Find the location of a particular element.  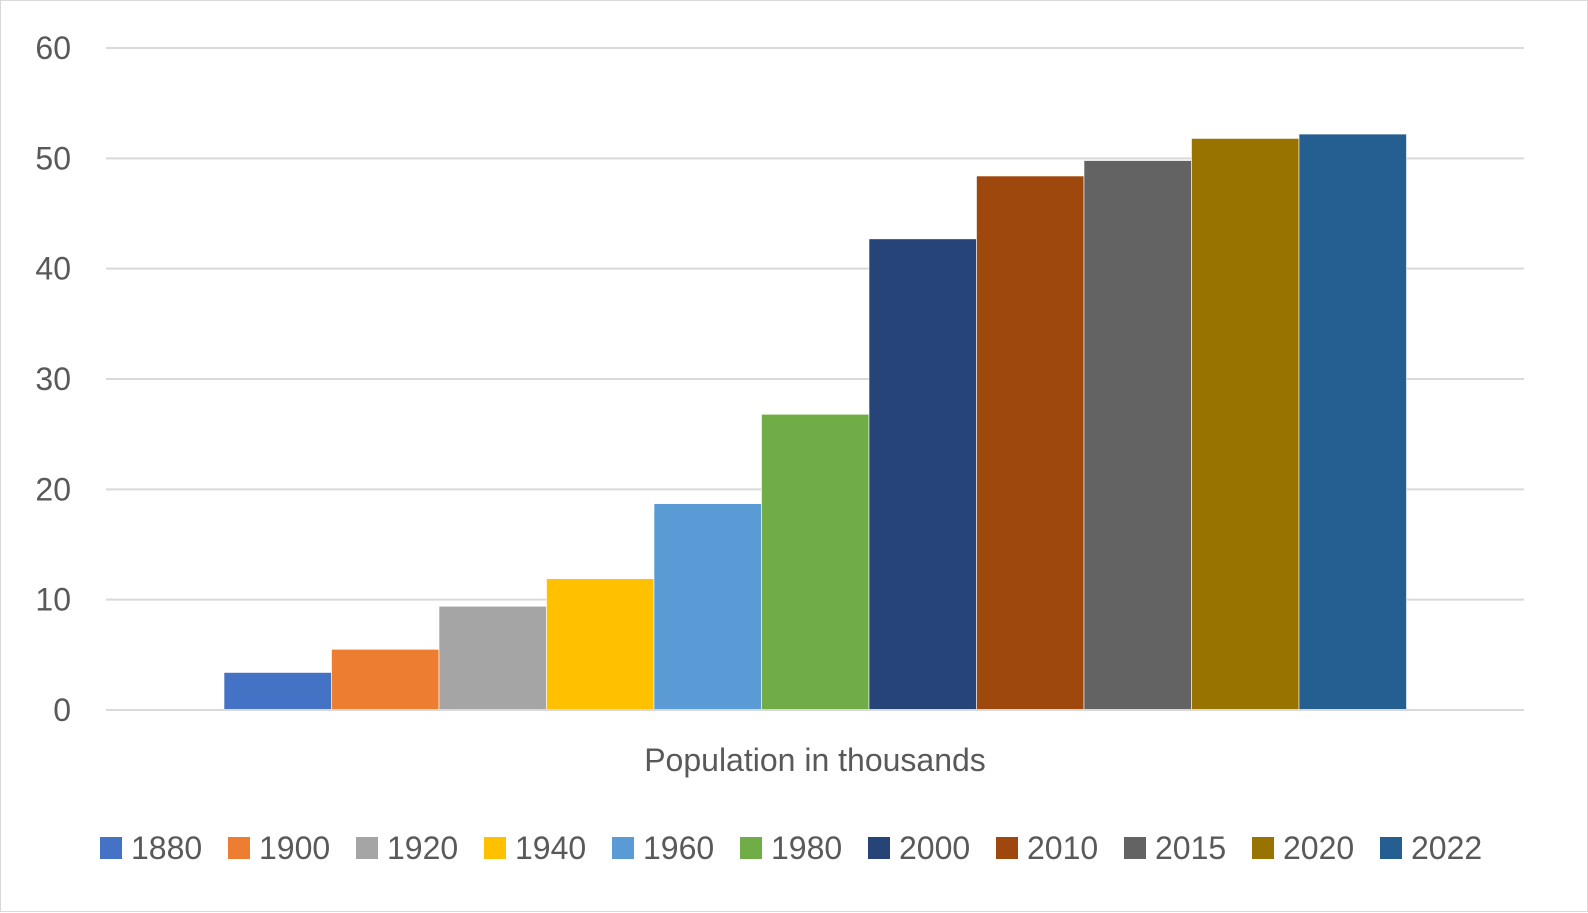

bar-2015 is located at coordinates (1137, 435).